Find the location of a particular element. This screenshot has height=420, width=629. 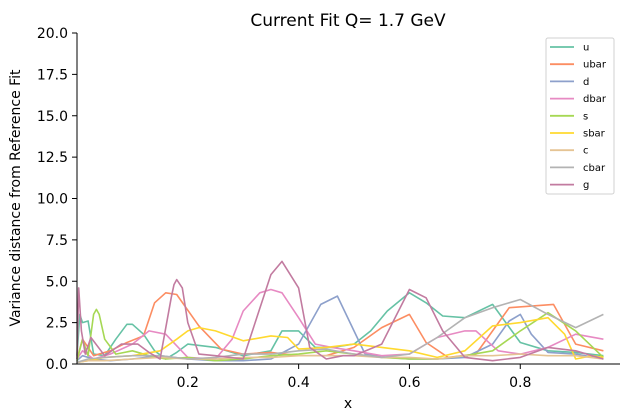

legend-label-dbar: dbar is located at coordinates (595, 99).